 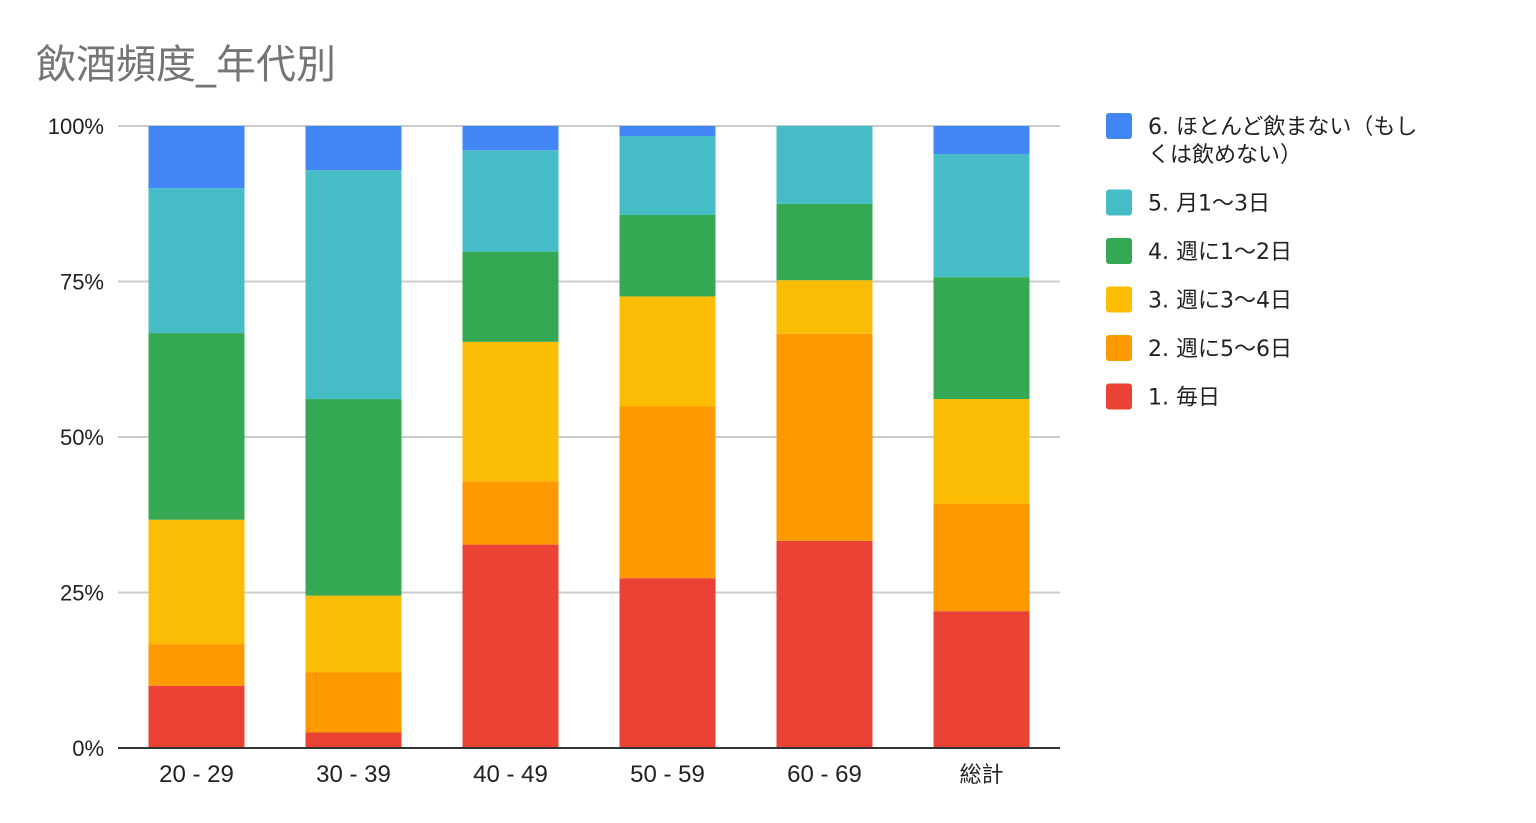 I want to click on legend-item: 5. 月1～3日, so click(x=1188, y=203).